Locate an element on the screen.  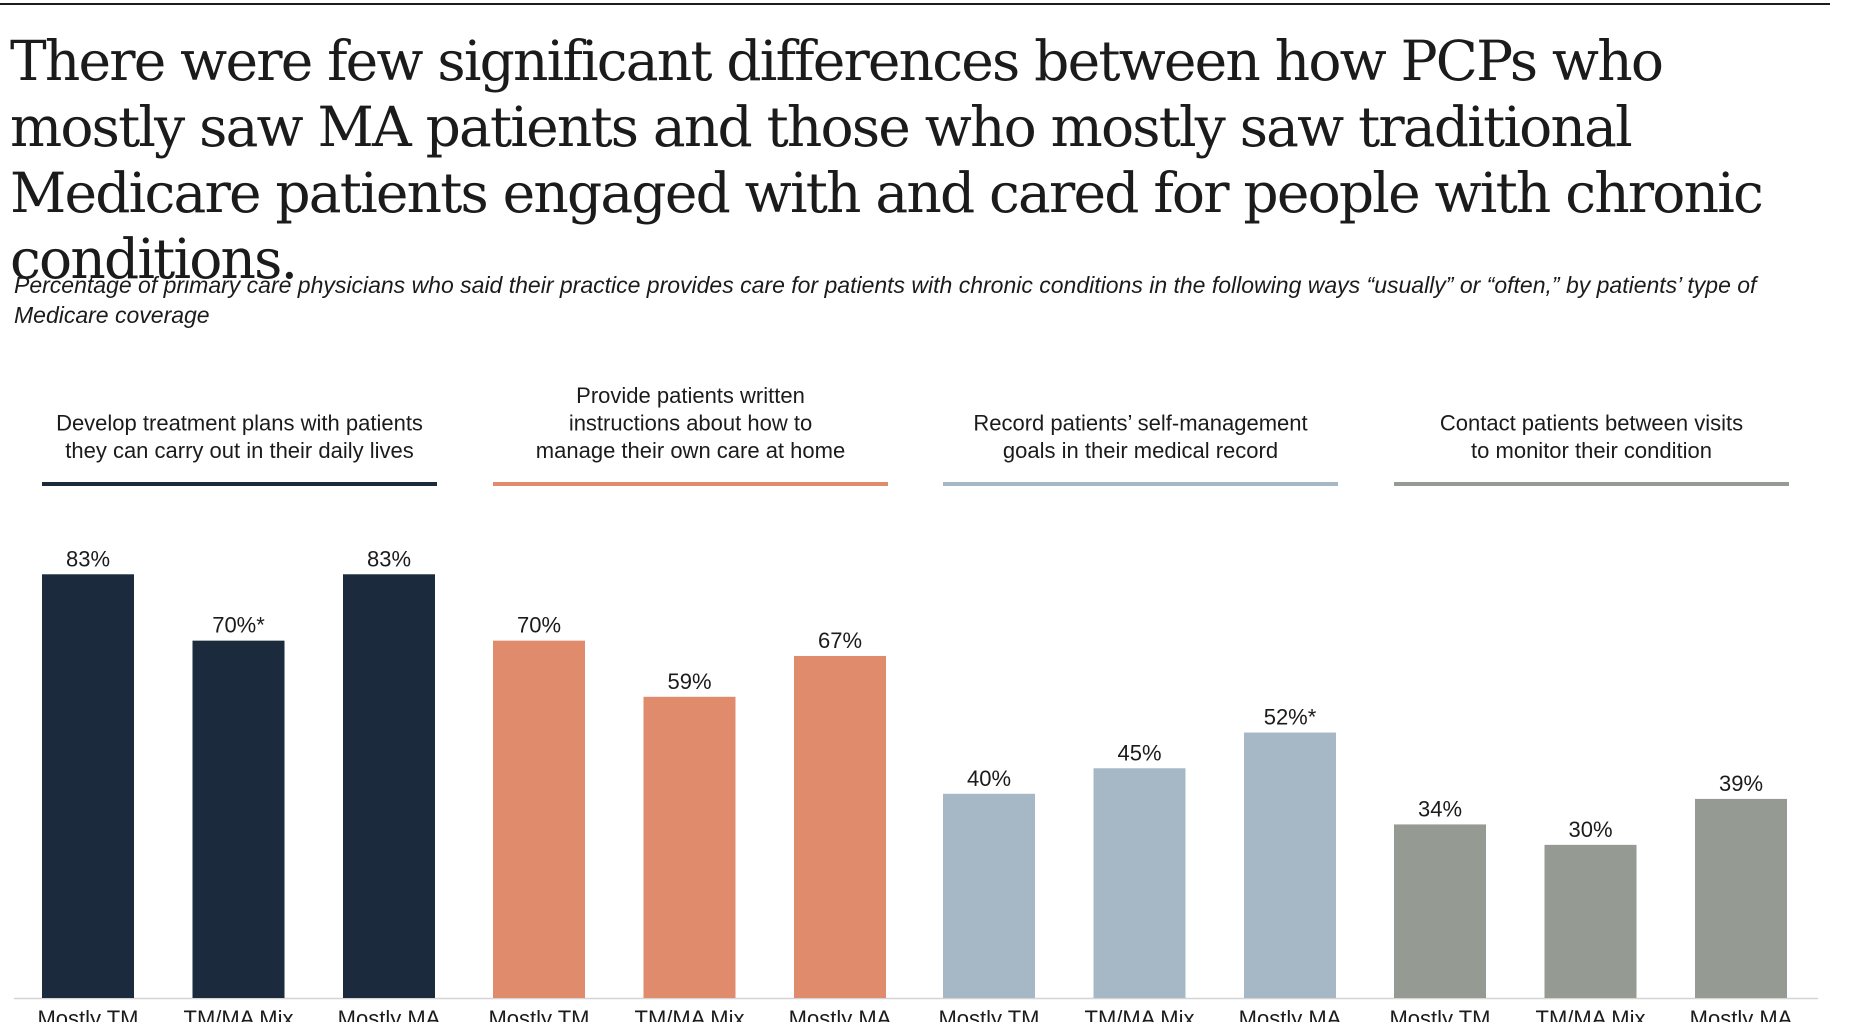
group-label-develop-plans-line-1: Develop treatment plans with patients is located at coordinates (239, 423).